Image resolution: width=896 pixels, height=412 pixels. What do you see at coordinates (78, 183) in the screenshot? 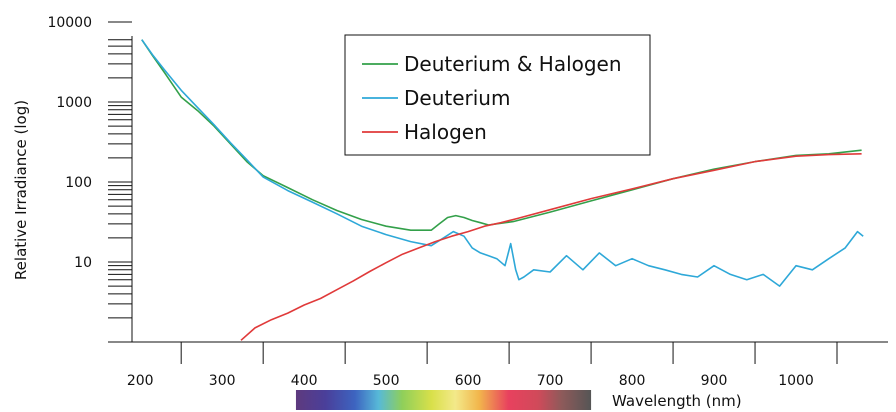
I see `y-tick-label: 100` at bounding box center [78, 183].